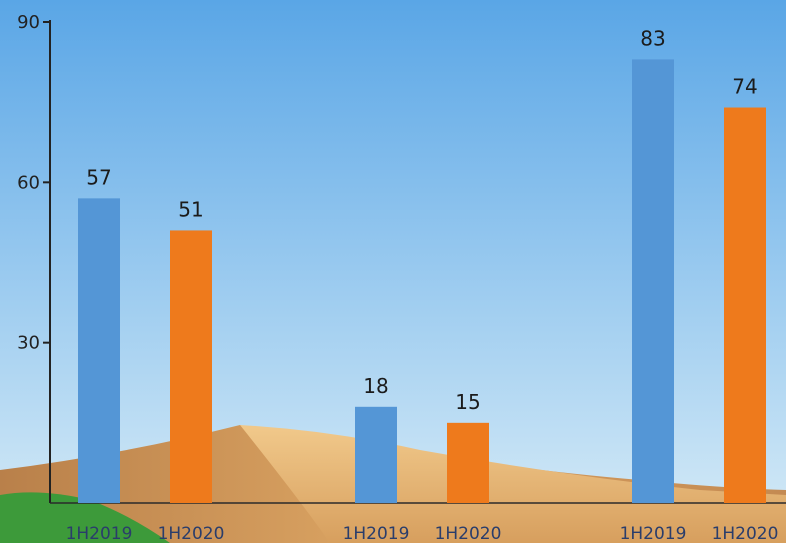  What do you see at coordinates (744, 87) in the screenshot?
I see `bar-value-label: 74` at bounding box center [744, 87].